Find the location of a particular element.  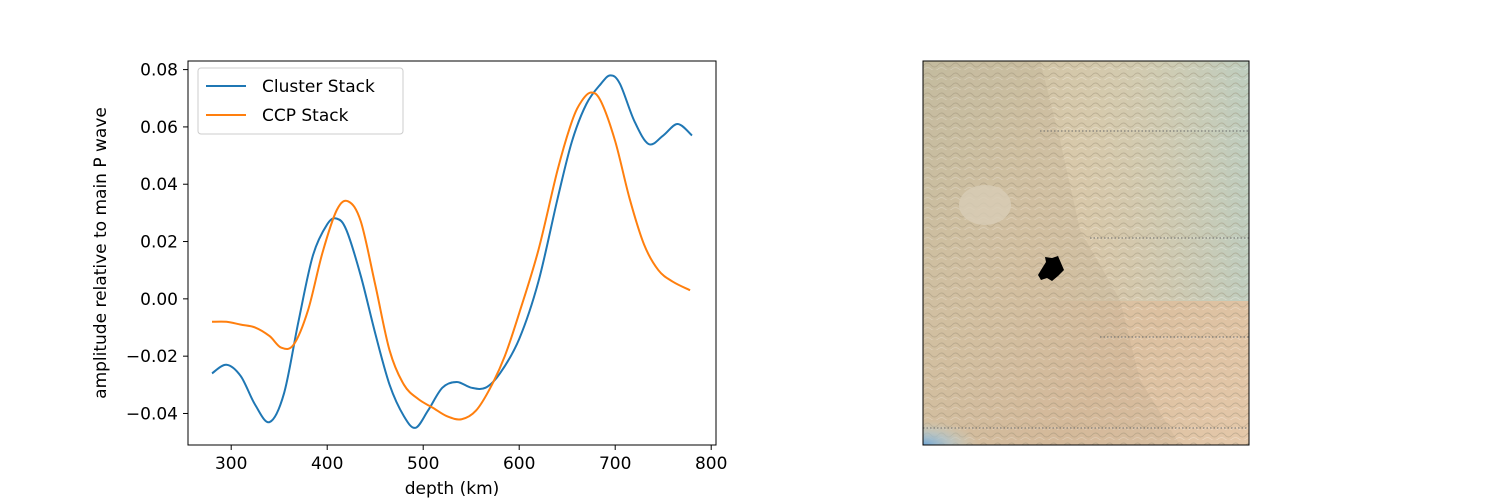

y-tick-label: 0.02 is located at coordinates (159, 243).